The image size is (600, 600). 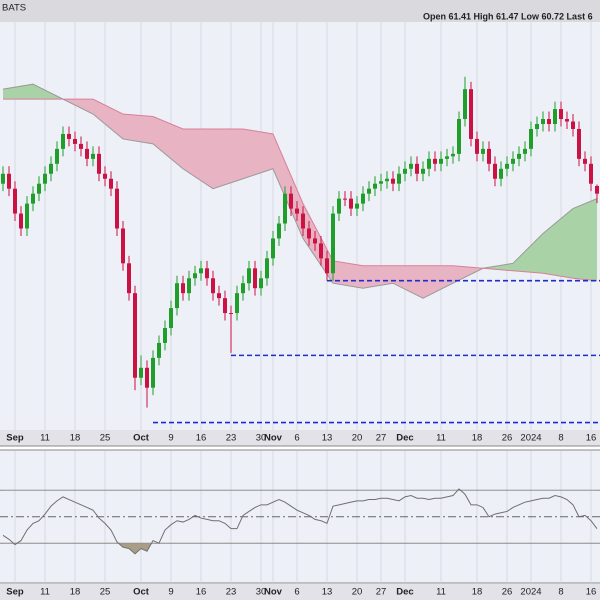 What do you see at coordinates (327, 438) in the screenshot?
I see `x-tick-label: 13` at bounding box center [327, 438].